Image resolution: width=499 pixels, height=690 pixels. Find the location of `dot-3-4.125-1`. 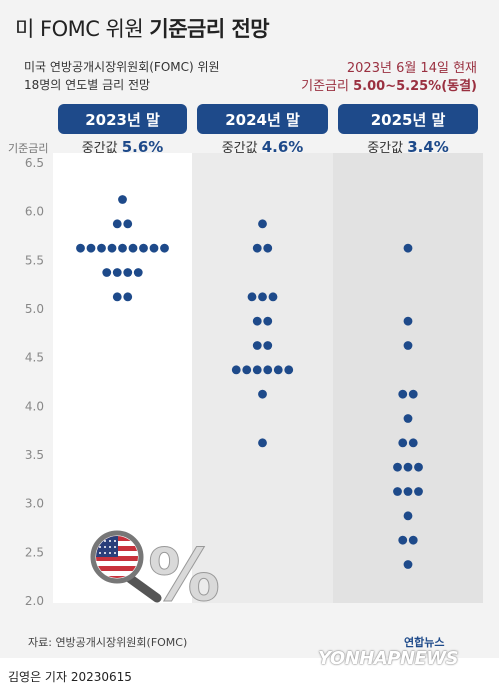

dot-3-4.125-1 is located at coordinates (403, 394).